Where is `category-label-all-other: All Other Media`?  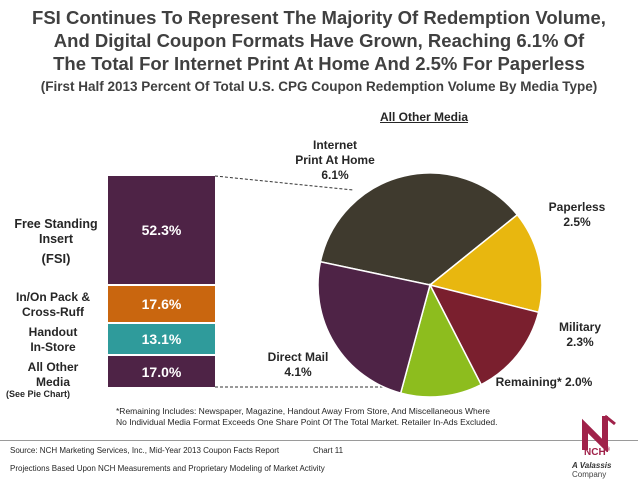 category-label-all-other: All Other Media is located at coordinates (53, 374).